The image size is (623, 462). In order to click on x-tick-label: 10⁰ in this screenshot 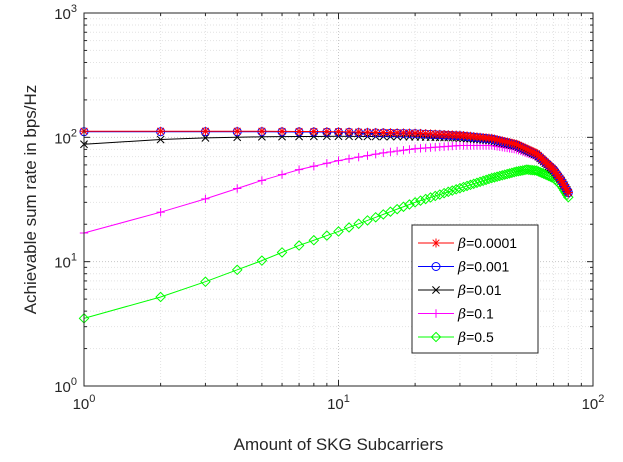, I will do `click(84, 403)`.